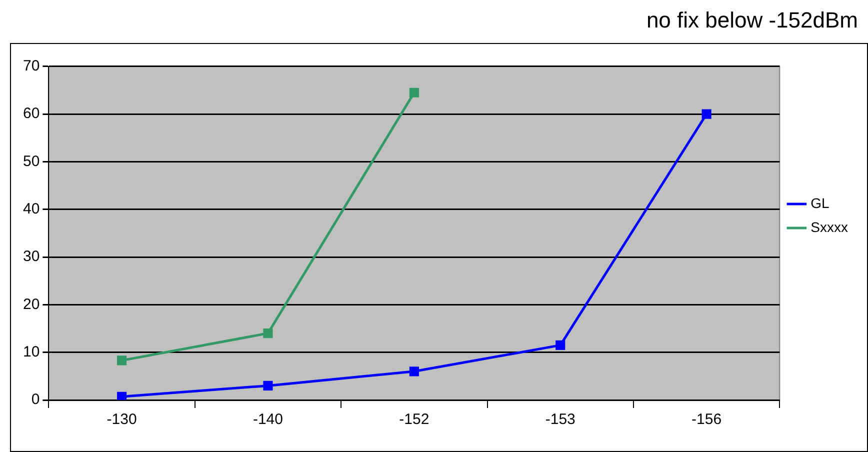  What do you see at coordinates (829, 226) in the screenshot?
I see `legend-label: Sxxxx` at bounding box center [829, 226].